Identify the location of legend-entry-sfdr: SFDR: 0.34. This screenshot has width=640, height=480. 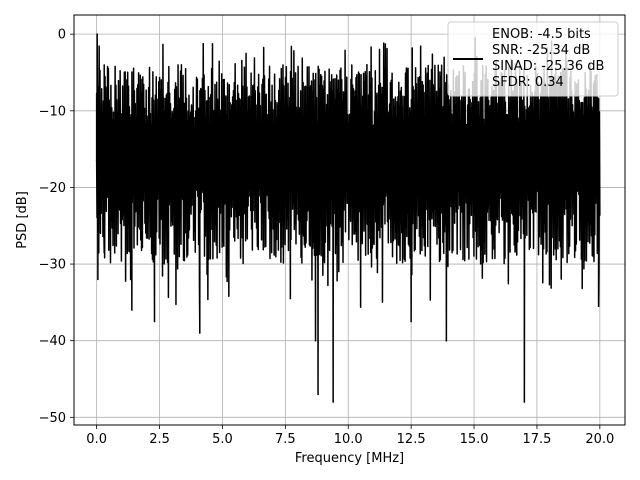
(528, 82).